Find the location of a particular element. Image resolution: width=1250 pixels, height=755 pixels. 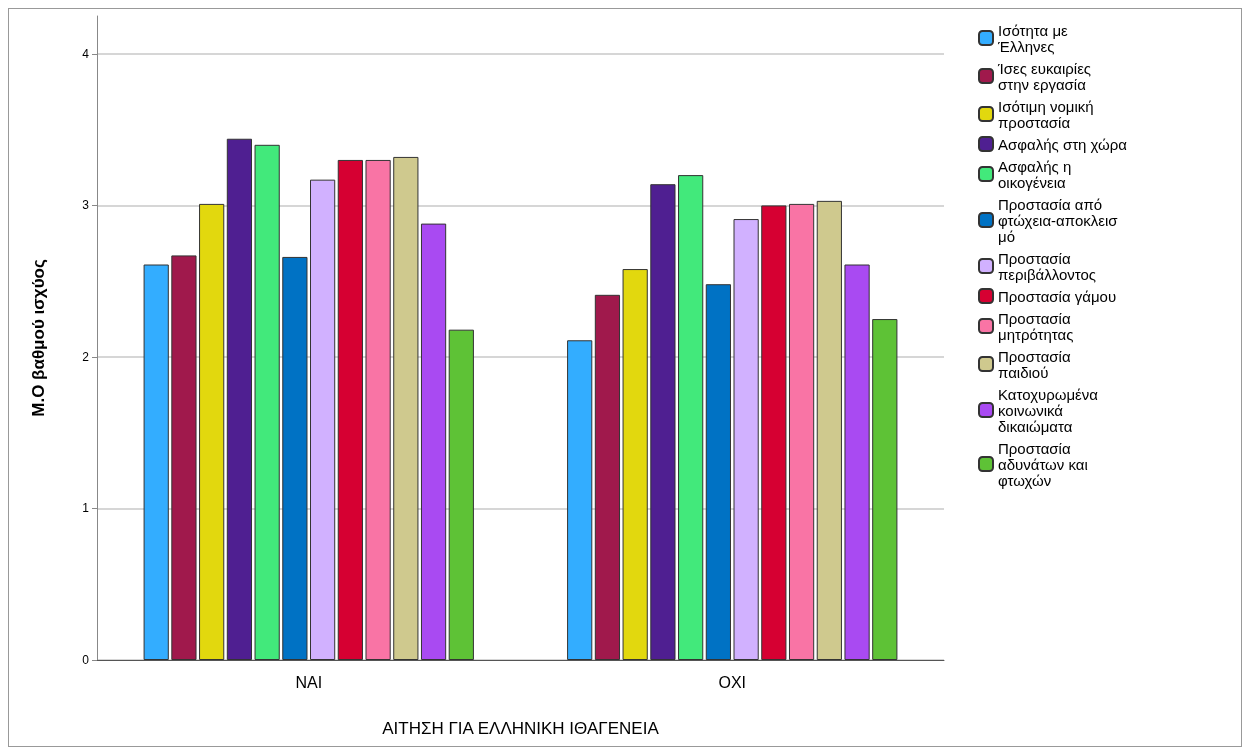

x-tick-label: ΟΧΙ is located at coordinates (732, 682).